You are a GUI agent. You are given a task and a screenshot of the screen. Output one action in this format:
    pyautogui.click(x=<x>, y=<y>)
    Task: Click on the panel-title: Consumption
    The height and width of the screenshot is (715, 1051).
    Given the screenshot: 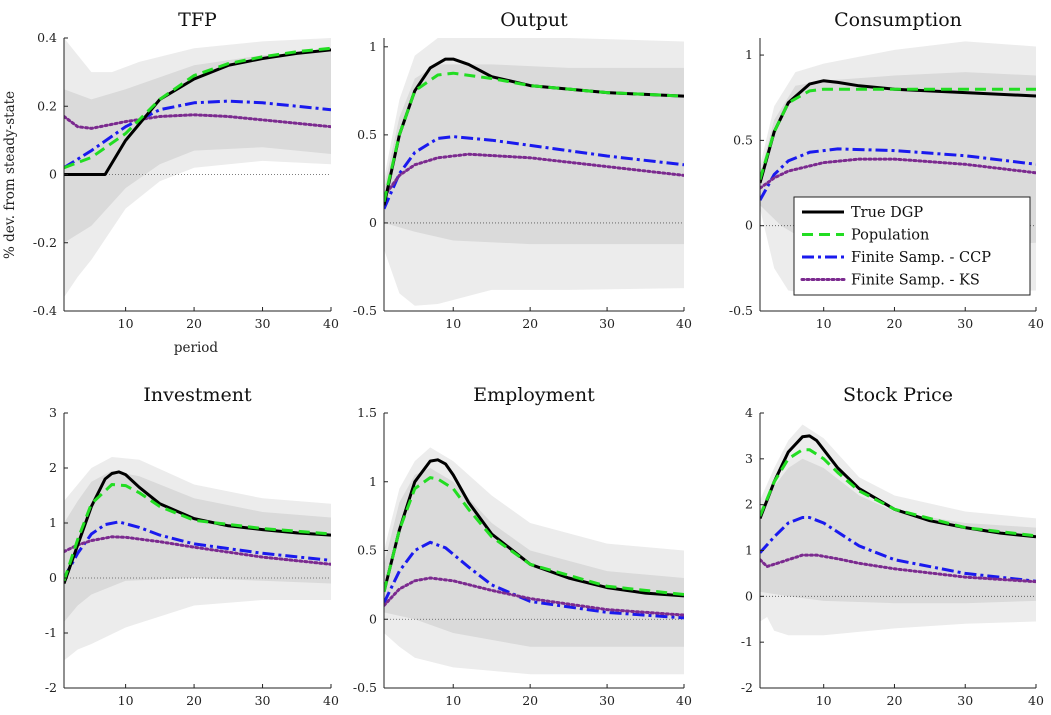 What is the action you would take?
    pyautogui.click(x=898, y=20)
    